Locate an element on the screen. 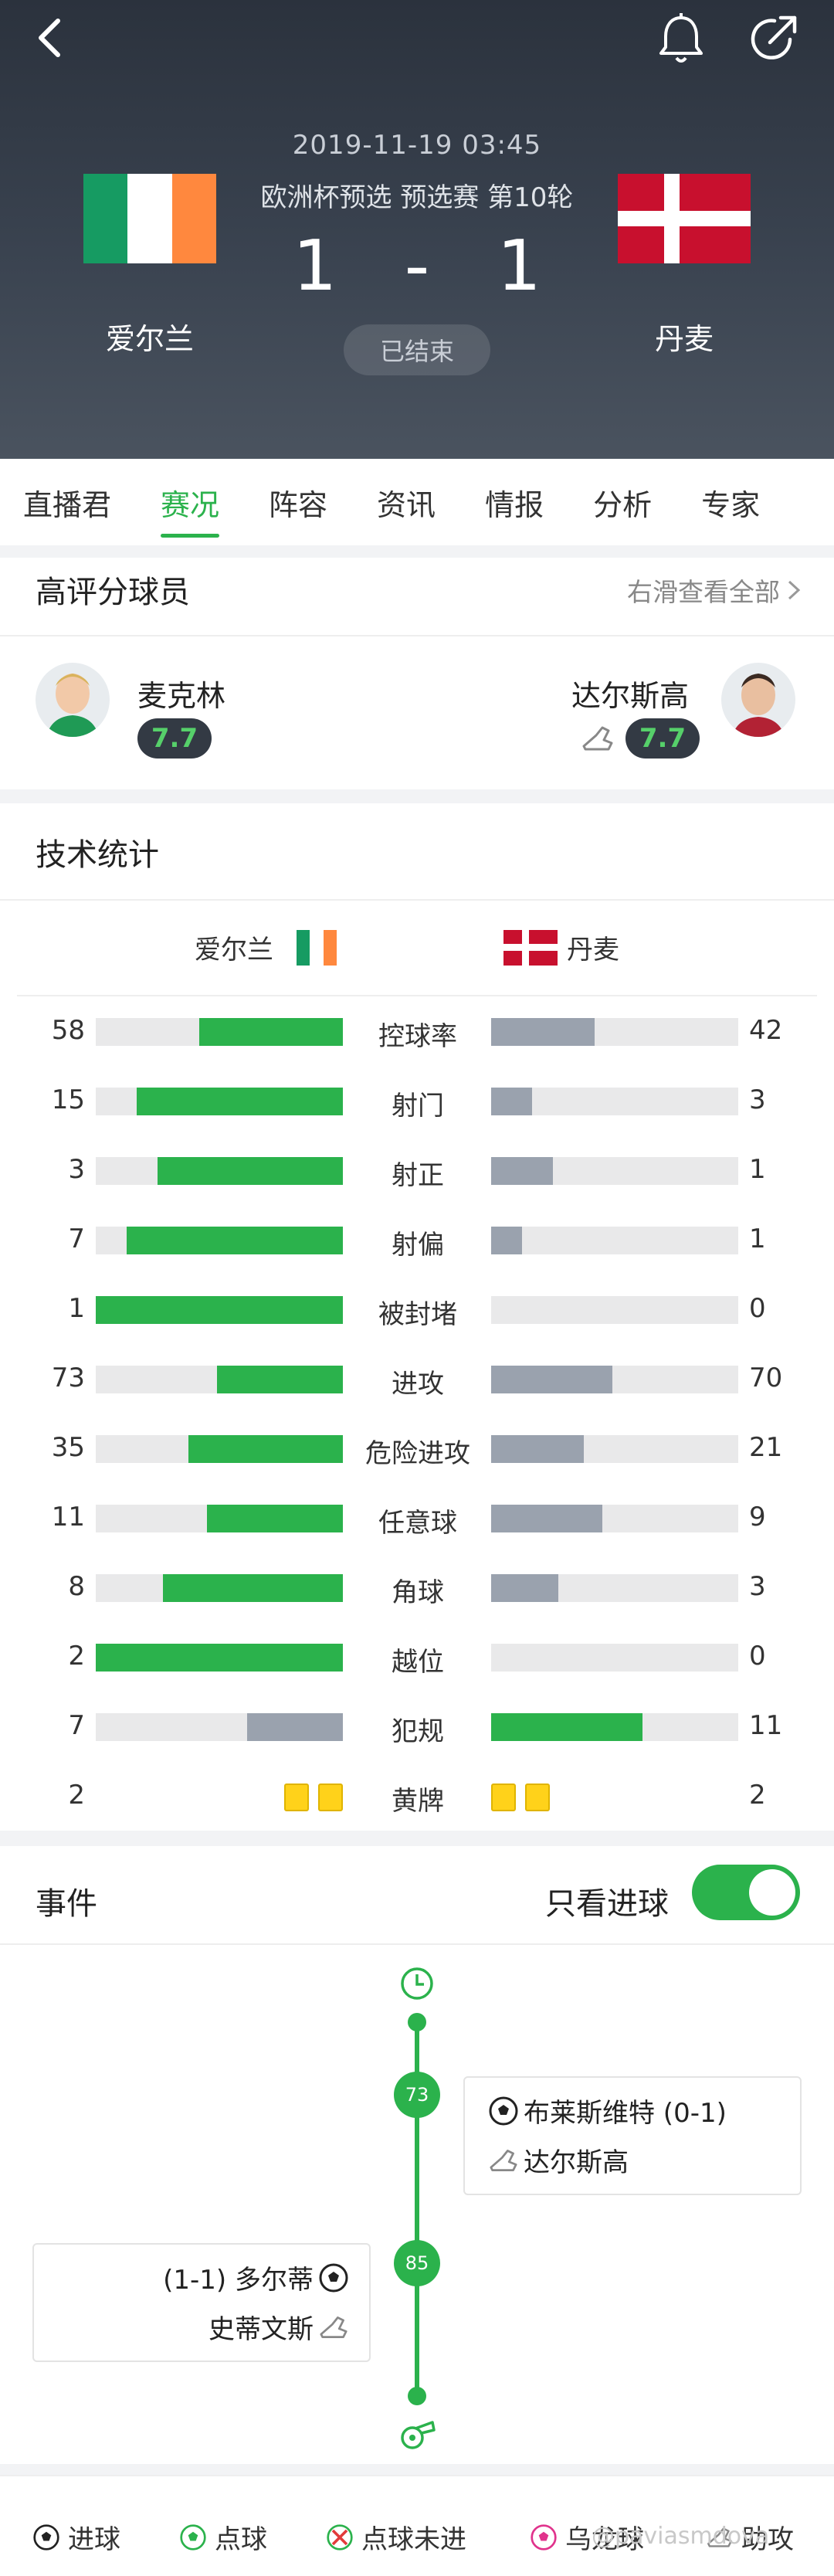  event-timeline is located at coordinates (417, 2207).